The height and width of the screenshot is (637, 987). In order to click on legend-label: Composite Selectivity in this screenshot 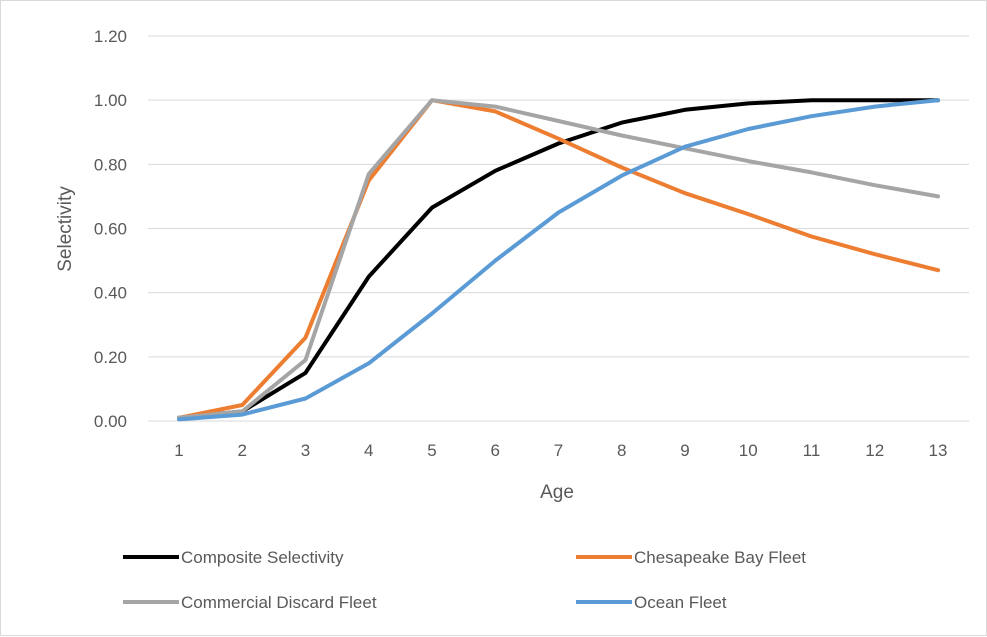, I will do `click(262, 557)`.